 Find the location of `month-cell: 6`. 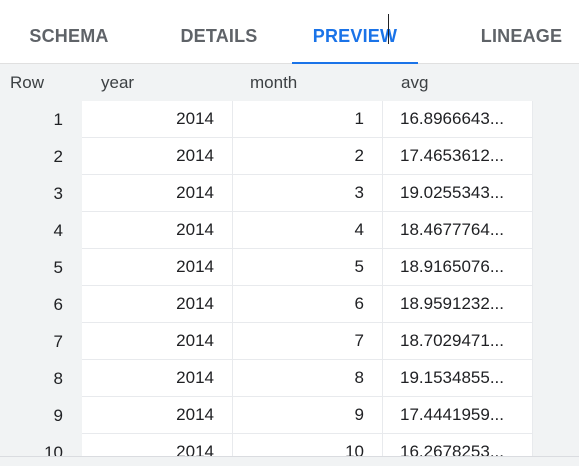

month-cell: 6 is located at coordinates (308, 304).